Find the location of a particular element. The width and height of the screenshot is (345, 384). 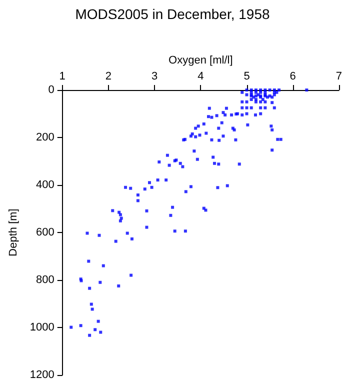

y-tick-label: 400 is located at coordinates (45, 185).